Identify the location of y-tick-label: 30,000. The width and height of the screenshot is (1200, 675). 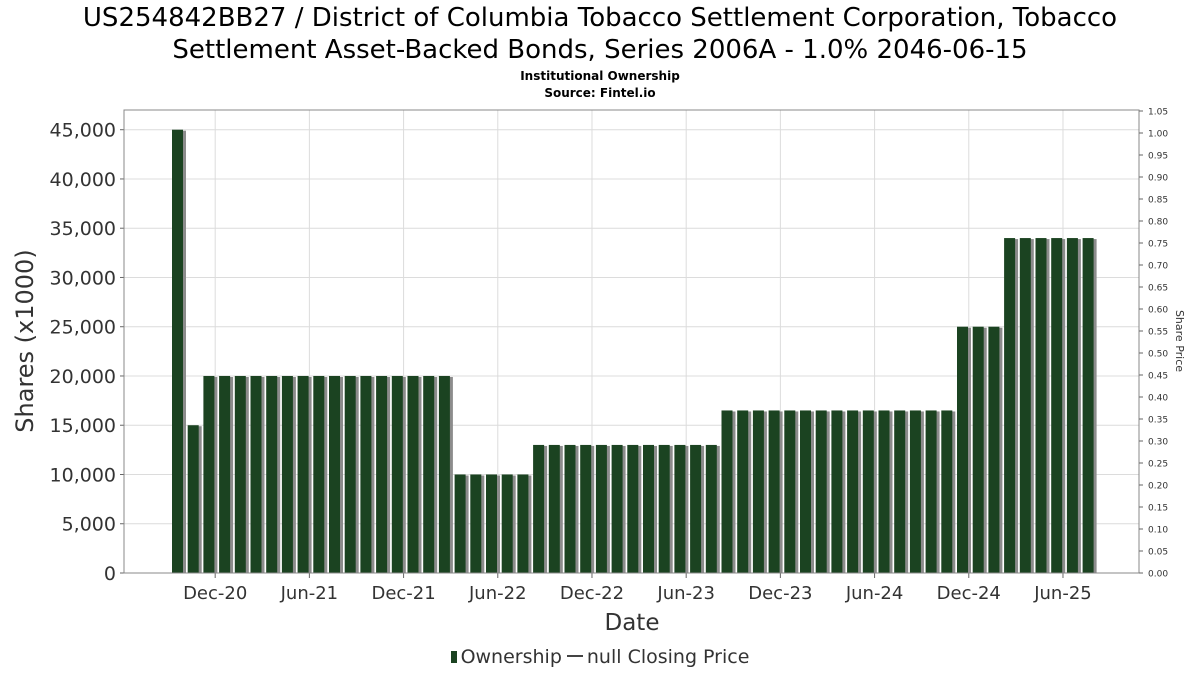
(83, 278).